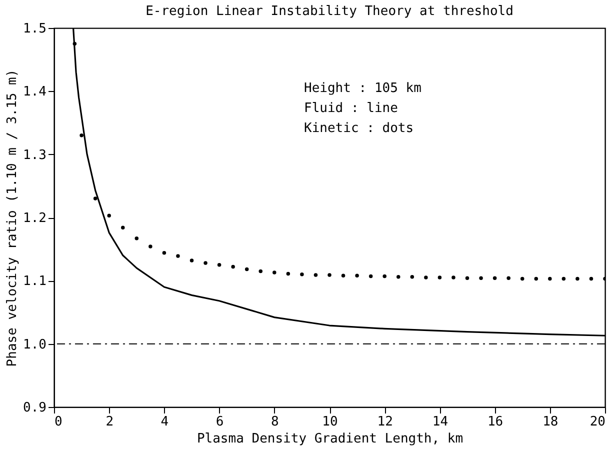 The width and height of the screenshot is (611, 450). What do you see at coordinates (110, 422) in the screenshot?
I see `x-tick-label: 2` at bounding box center [110, 422].